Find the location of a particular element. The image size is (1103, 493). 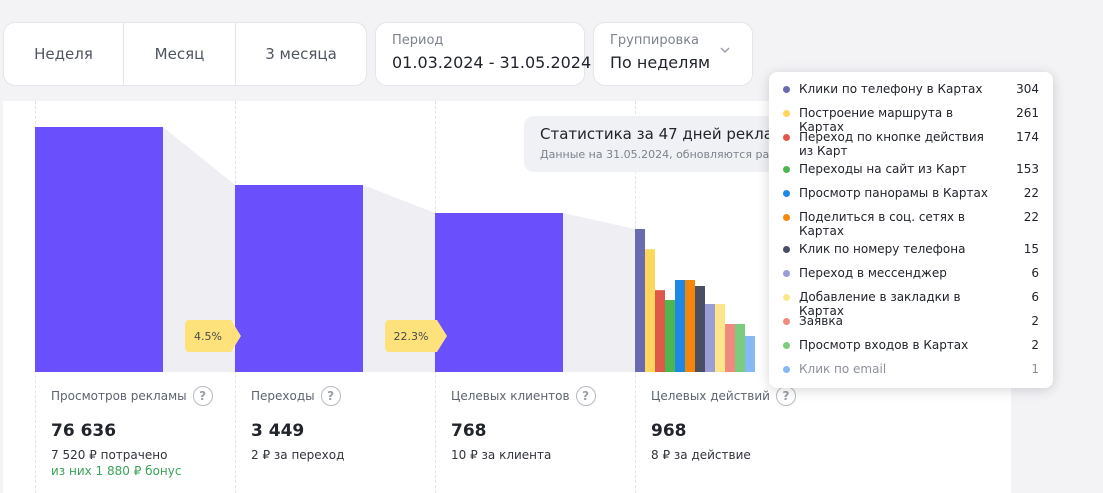

legend-item: Построение маршрута в Картах 261 is located at coordinates (911, 118).